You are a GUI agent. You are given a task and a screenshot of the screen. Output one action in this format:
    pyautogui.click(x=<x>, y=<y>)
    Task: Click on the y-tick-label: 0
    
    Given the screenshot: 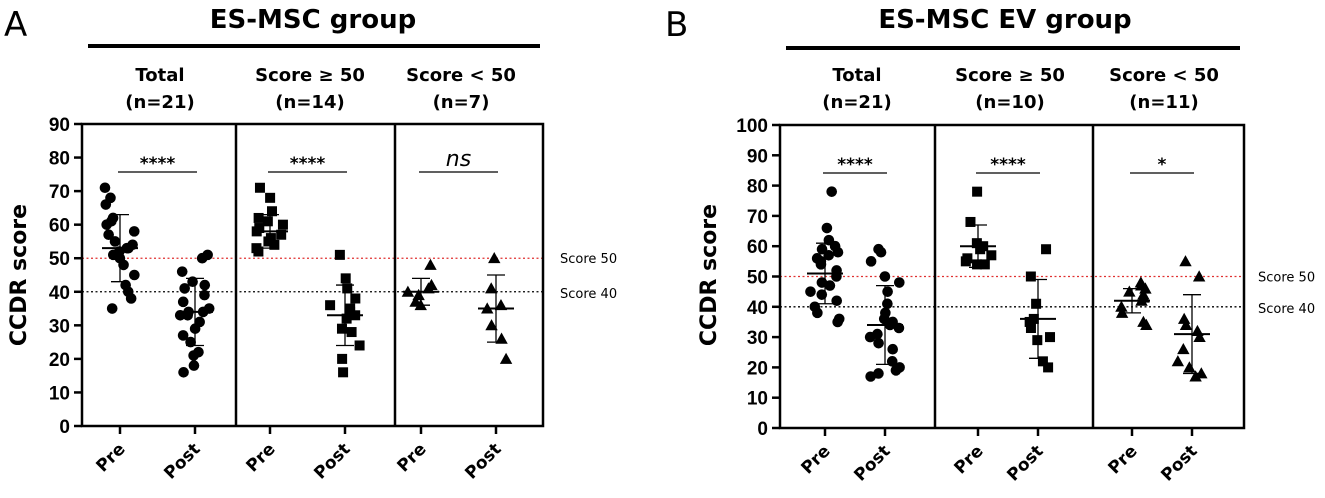 What is the action you would take?
    pyautogui.click(x=64, y=427)
    